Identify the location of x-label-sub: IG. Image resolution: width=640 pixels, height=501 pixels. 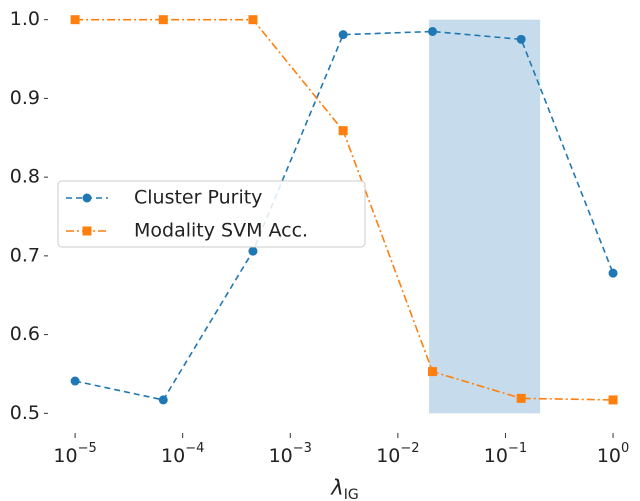
(351, 494).